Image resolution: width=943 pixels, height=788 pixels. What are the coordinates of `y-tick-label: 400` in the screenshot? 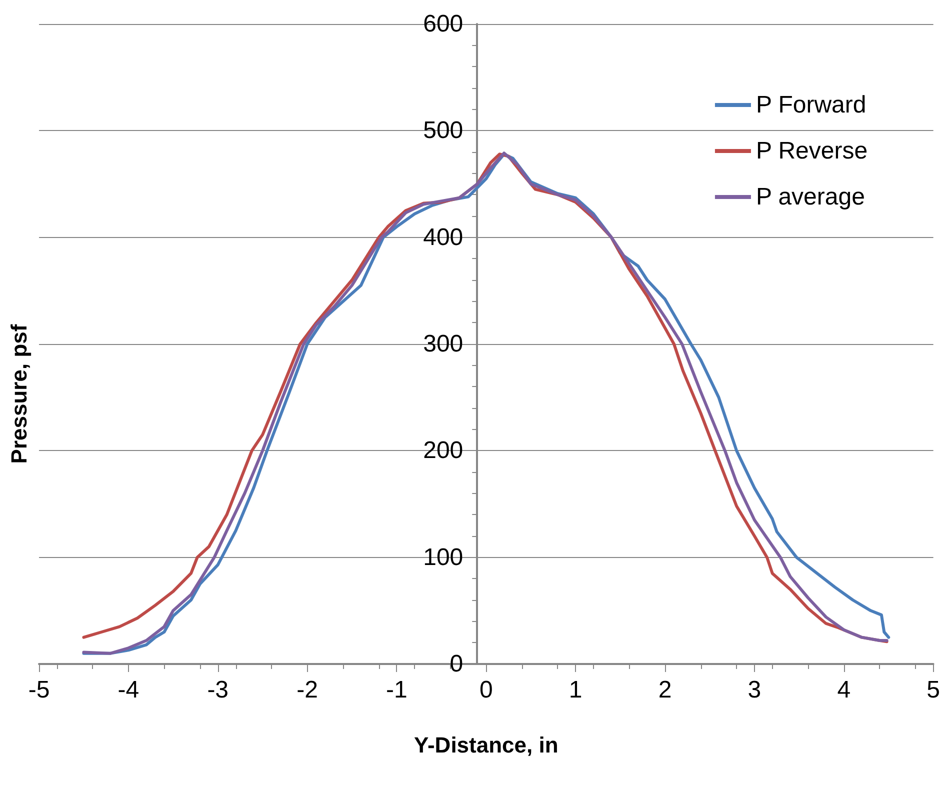 It's located at (443, 237).